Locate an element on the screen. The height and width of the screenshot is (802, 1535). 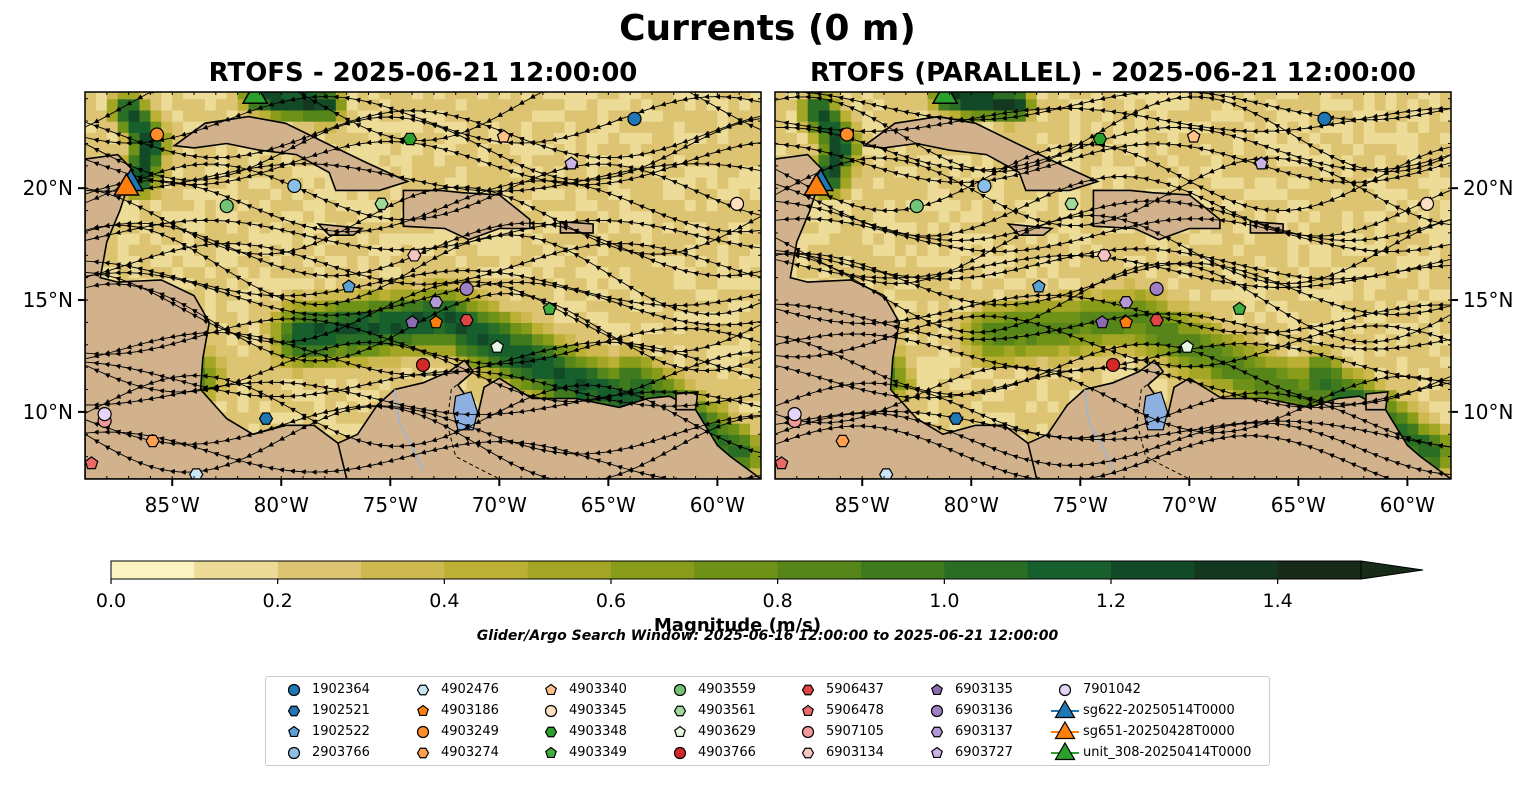
x-tick-label: 80°W is located at coordinates (971, 505).